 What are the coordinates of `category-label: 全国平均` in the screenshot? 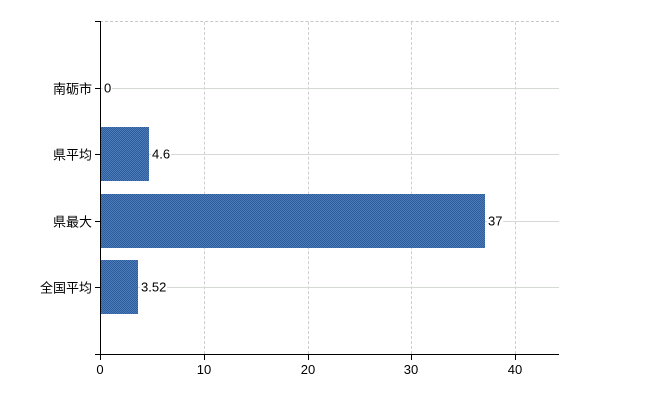 It's located at (65, 288).